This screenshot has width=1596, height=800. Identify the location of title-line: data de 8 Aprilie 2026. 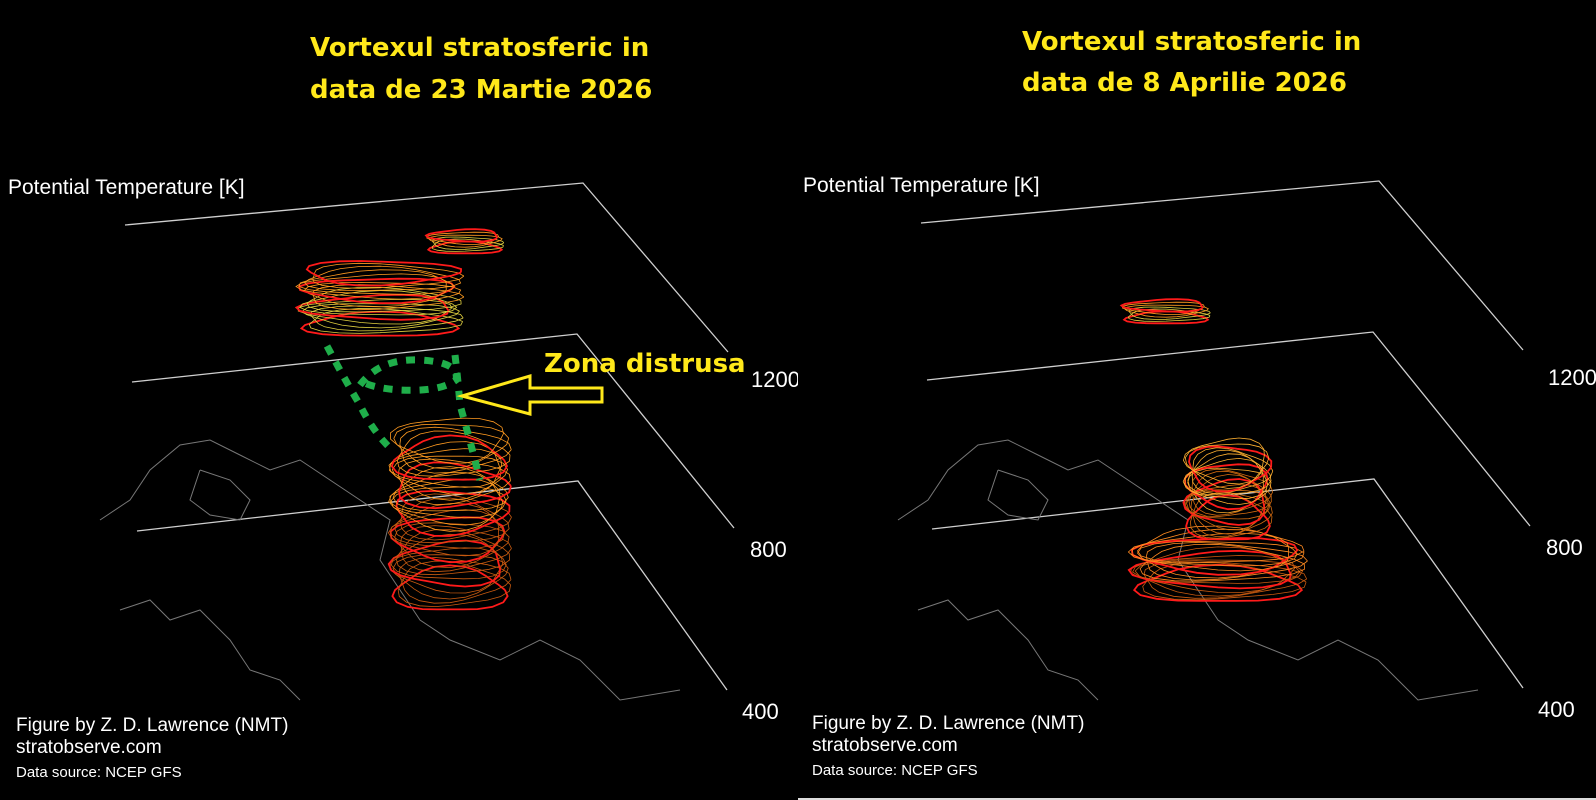
(1184, 83).